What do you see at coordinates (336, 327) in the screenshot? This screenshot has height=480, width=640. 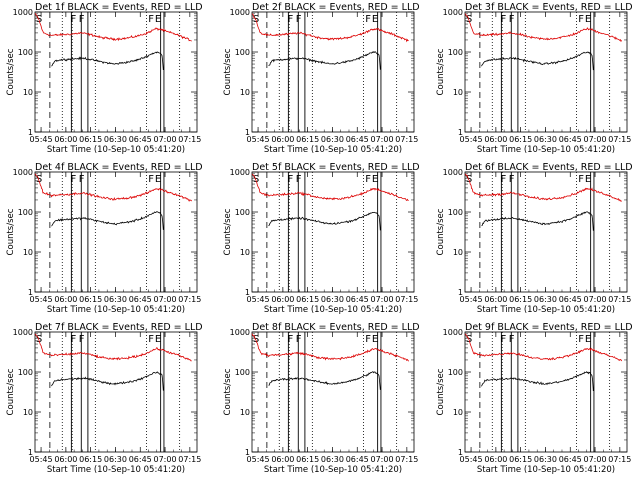 I see `panel-title: Det 8f BLACK = Events, RED = LLD` at bounding box center [336, 327].